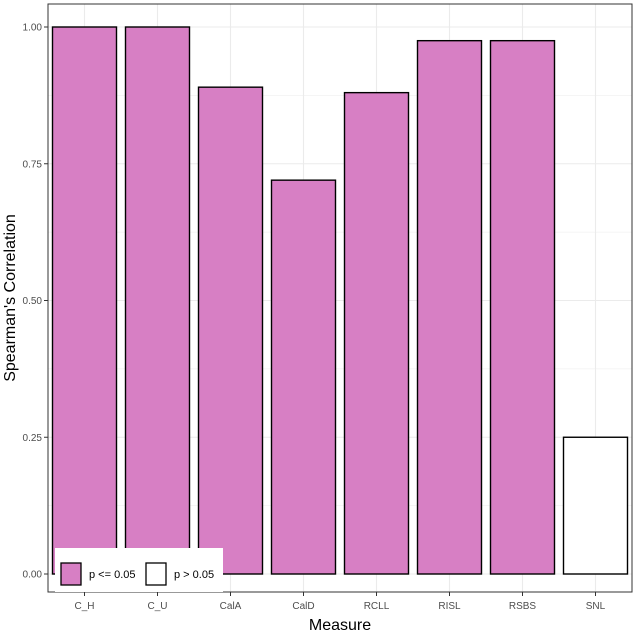 Image resolution: width=640 pixels, height=635 pixels. Describe the element at coordinates (340, 625) in the screenshot. I see `x-axis-title: Measure` at that location.